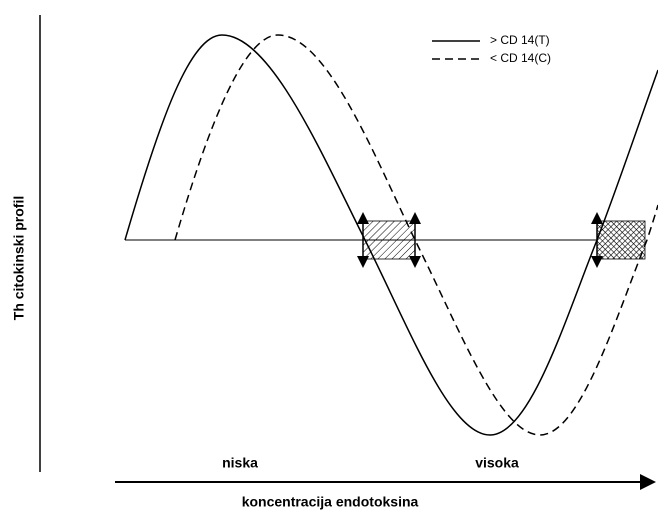 This screenshot has width=658, height=514. Describe the element at coordinates (621, 240) in the screenshot. I see `overlap-region` at that location.